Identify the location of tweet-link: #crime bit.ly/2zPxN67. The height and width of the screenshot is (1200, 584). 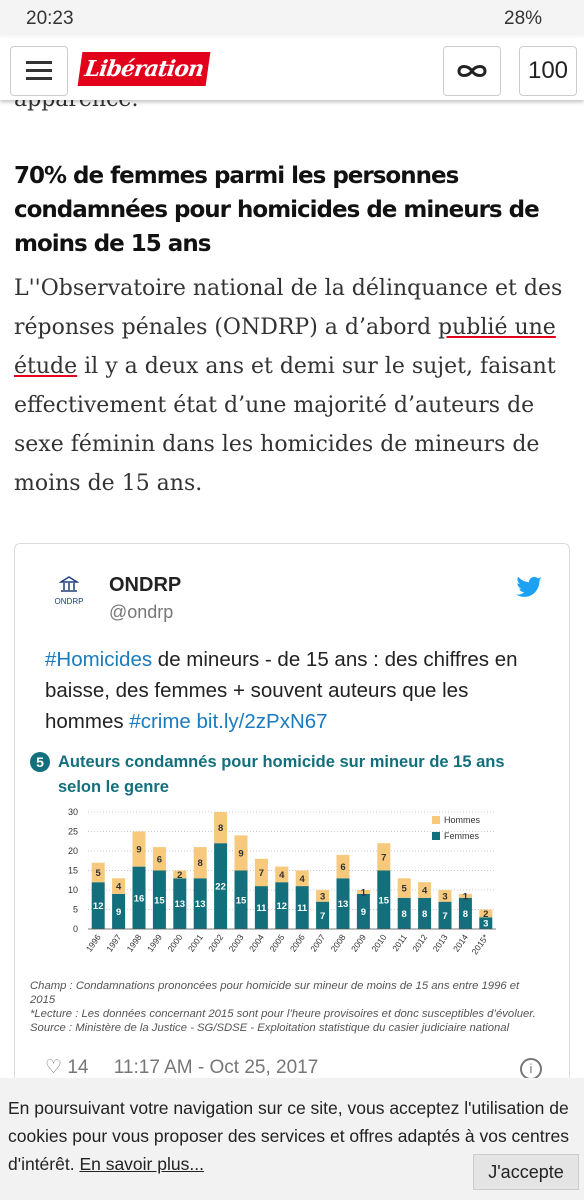
(228, 721).